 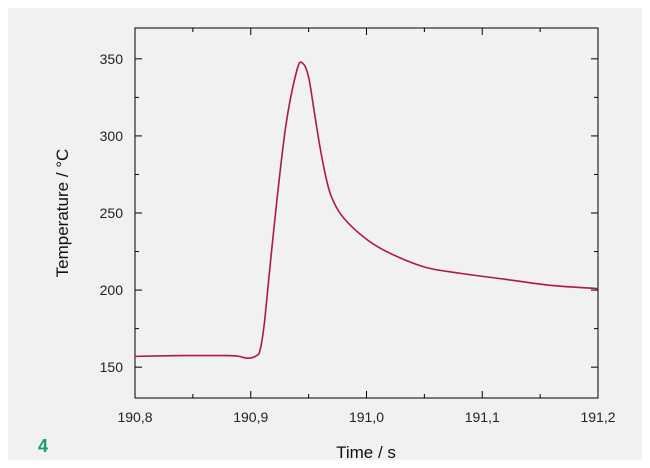 What do you see at coordinates (112, 367) in the screenshot?
I see `y-tick-label: 150` at bounding box center [112, 367].